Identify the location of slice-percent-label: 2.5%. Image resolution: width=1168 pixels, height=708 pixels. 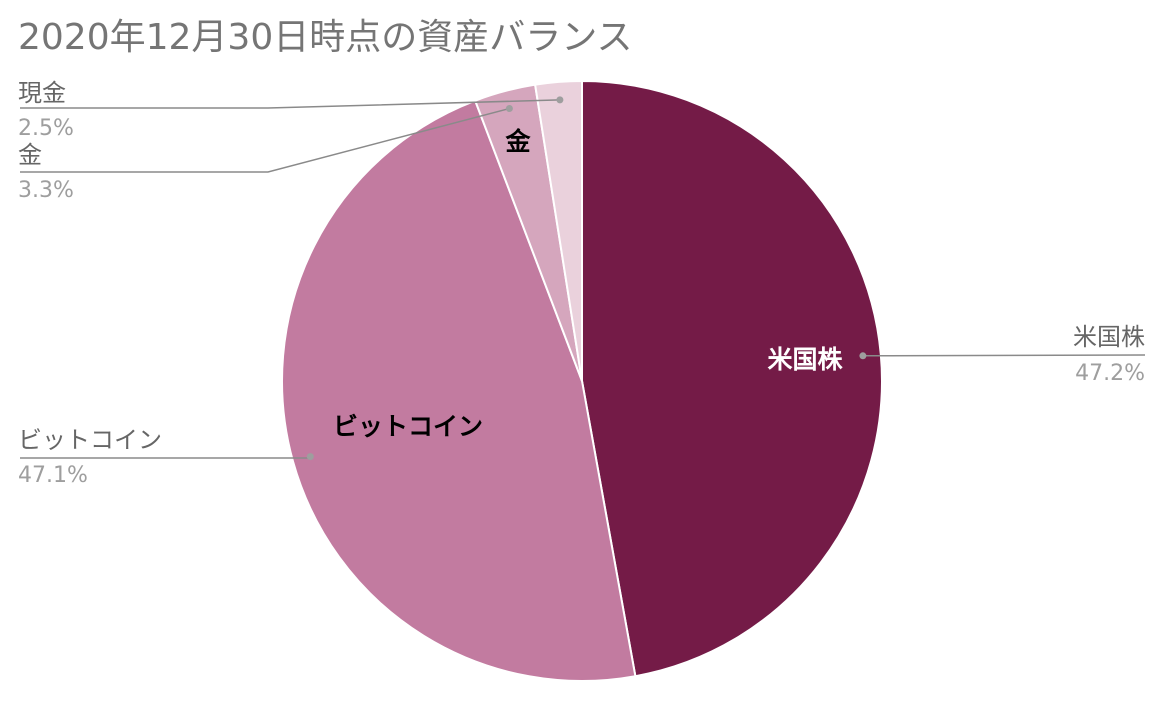
(46, 128).